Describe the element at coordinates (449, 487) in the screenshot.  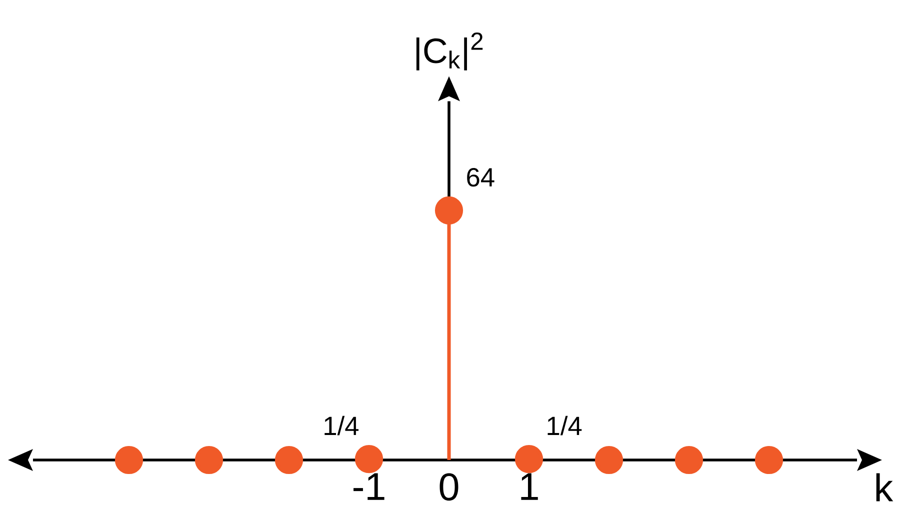
I see `x-tick-label: 0` at that location.